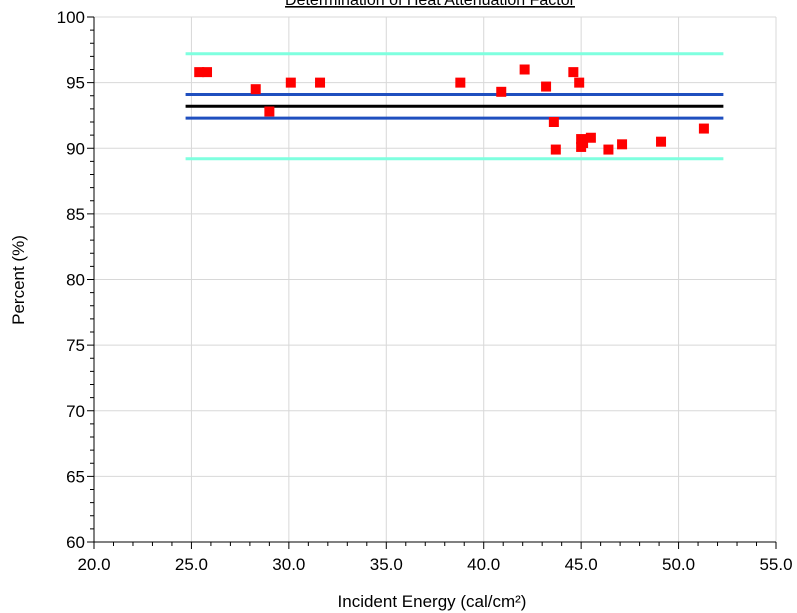  I want to click on x-tick-label: 55.0, so click(775, 564).